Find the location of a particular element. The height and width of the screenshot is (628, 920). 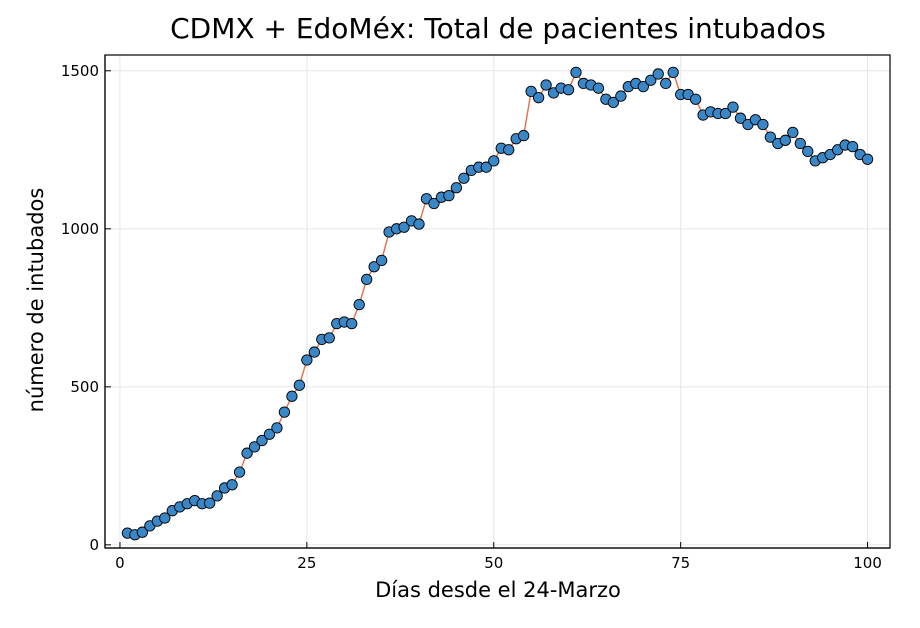

y-tick-label: 1500 is located at coordinates (80, 71).